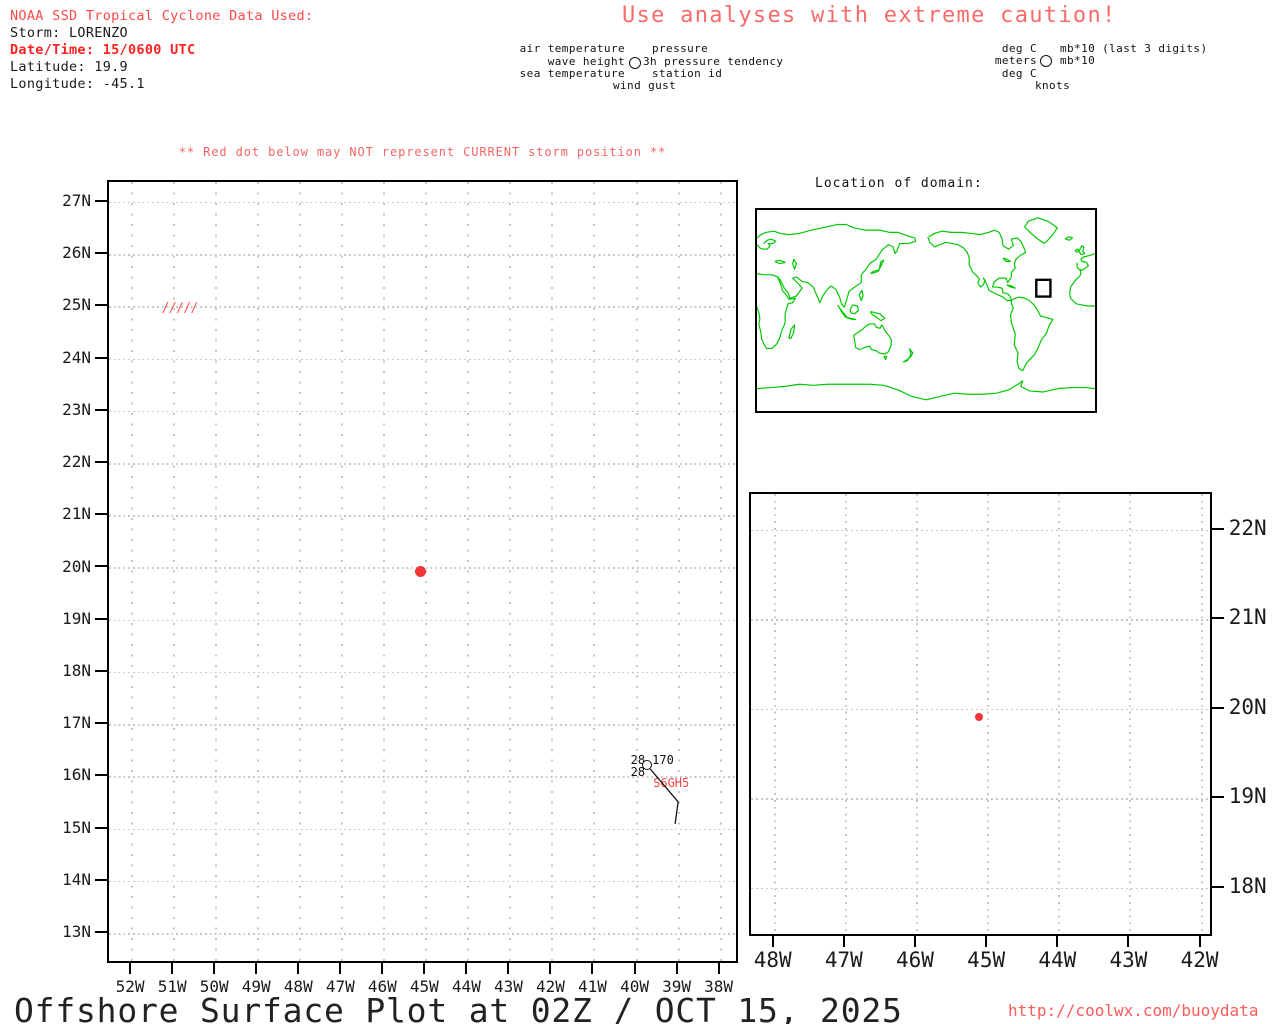  I want to click on legend-pressure-tendency: 3h pressure tendency, so click(713, 61).